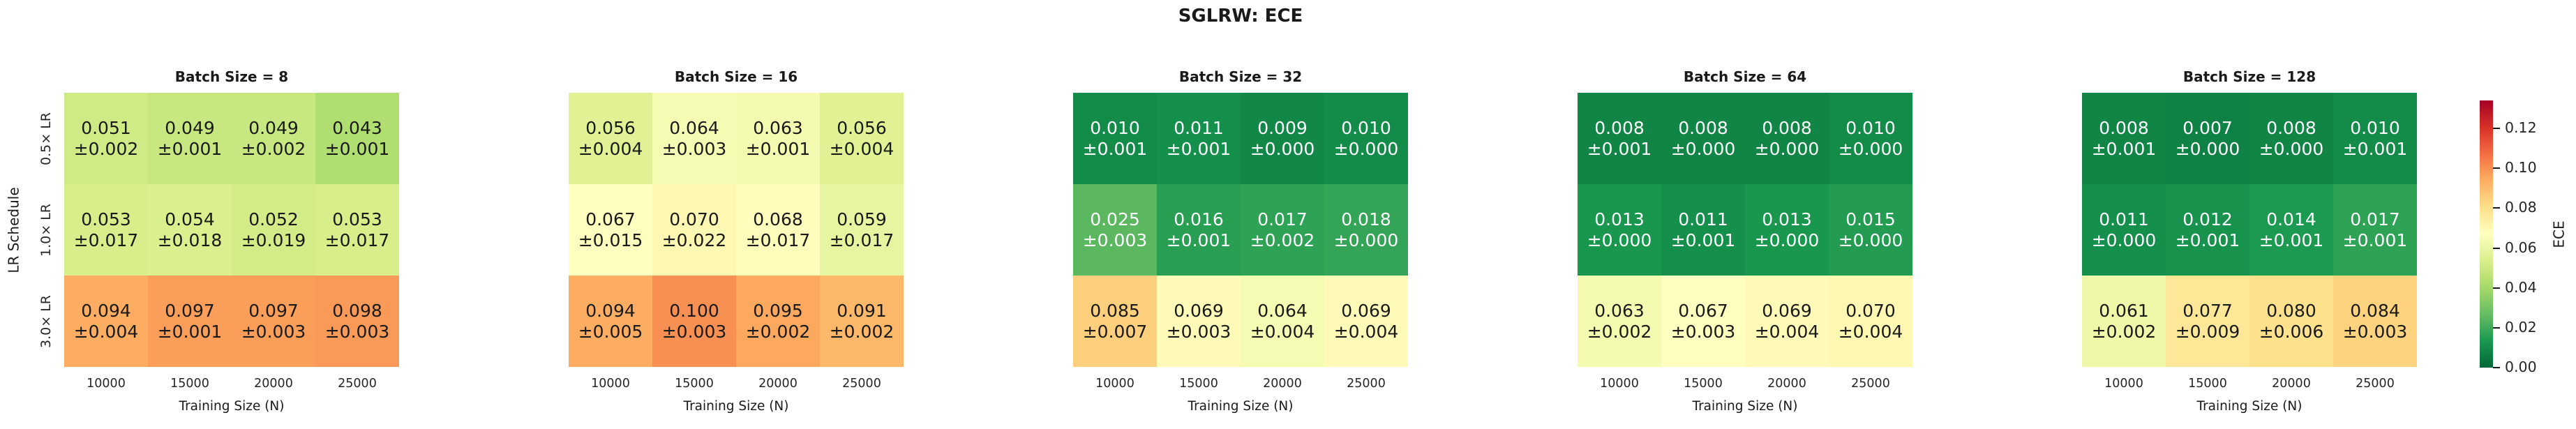 The height and width of the screenshot is (429, 2576). I want to click on heatmap-cell: 0.061 ±0.002, so click(2124, 321).